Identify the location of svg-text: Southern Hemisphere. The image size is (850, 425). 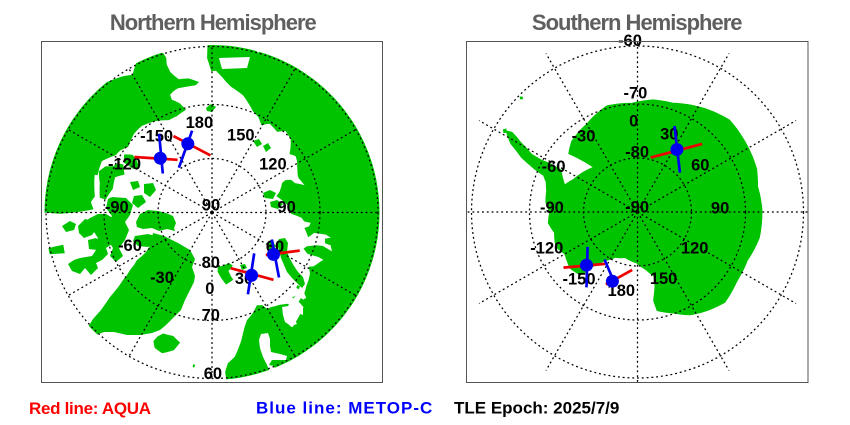
(637, 22).